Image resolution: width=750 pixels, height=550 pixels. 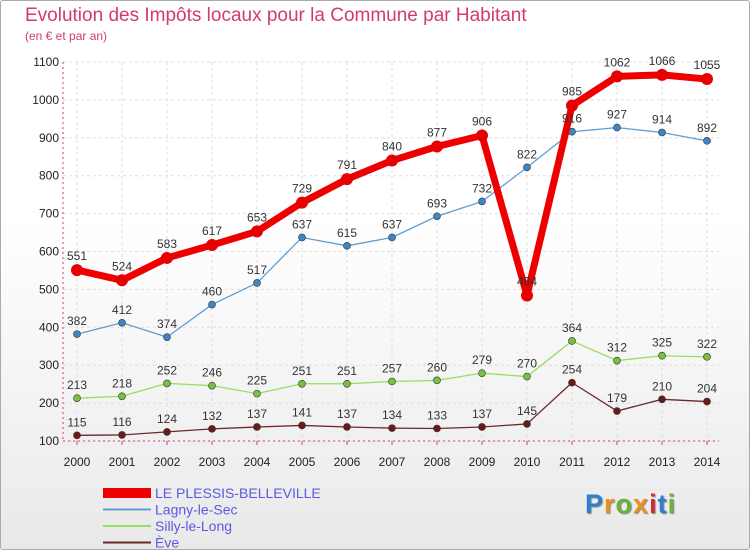 What do you see at coordinates (77, 462) in the screenshot?
I see `x-tick-label: 2000` at bounding box center [77, 462].